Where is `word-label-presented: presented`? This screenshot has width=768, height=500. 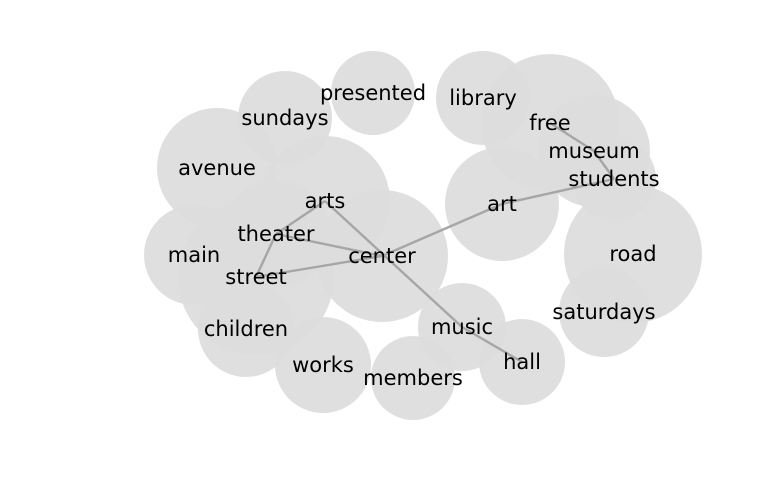
word-label-presented: presented is located at coordinates (373, 93).